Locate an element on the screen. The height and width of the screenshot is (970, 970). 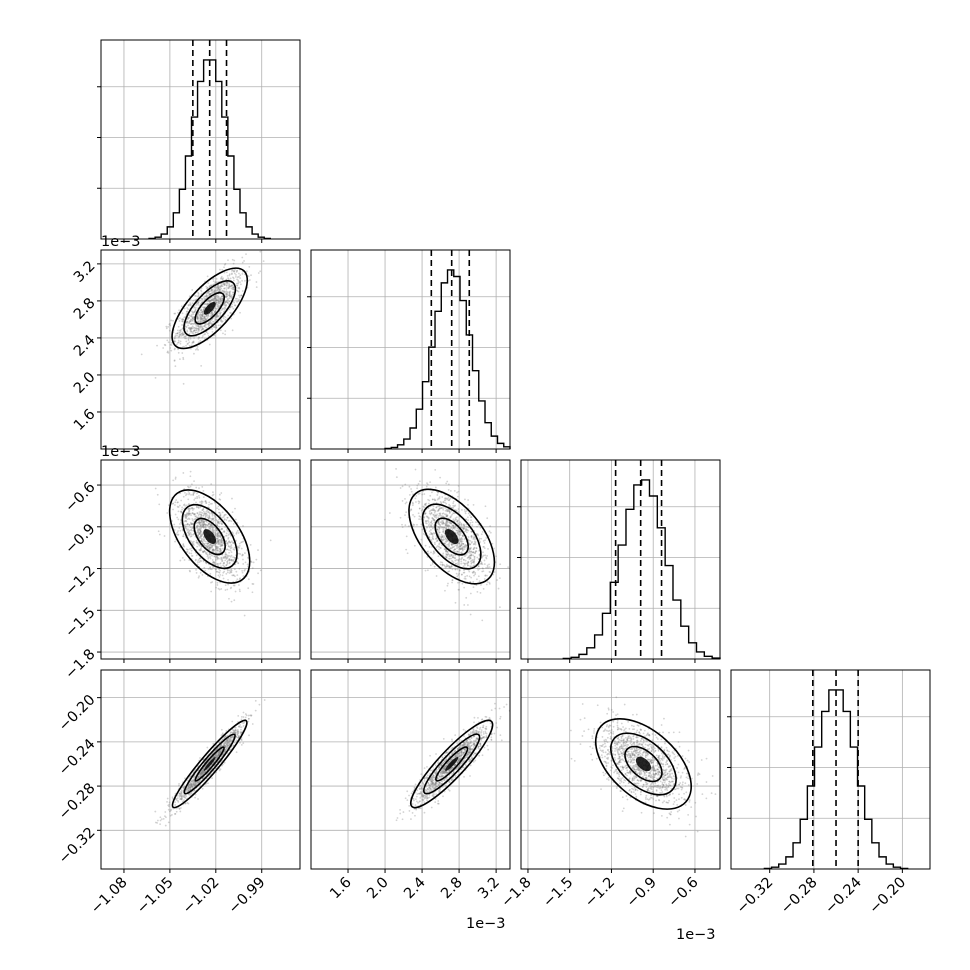
scatter-points is located at coordinates (202, 317).